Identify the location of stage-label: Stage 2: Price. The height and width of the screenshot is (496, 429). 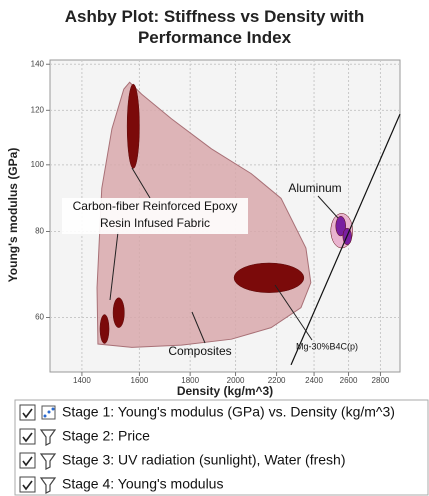
(106, 436).